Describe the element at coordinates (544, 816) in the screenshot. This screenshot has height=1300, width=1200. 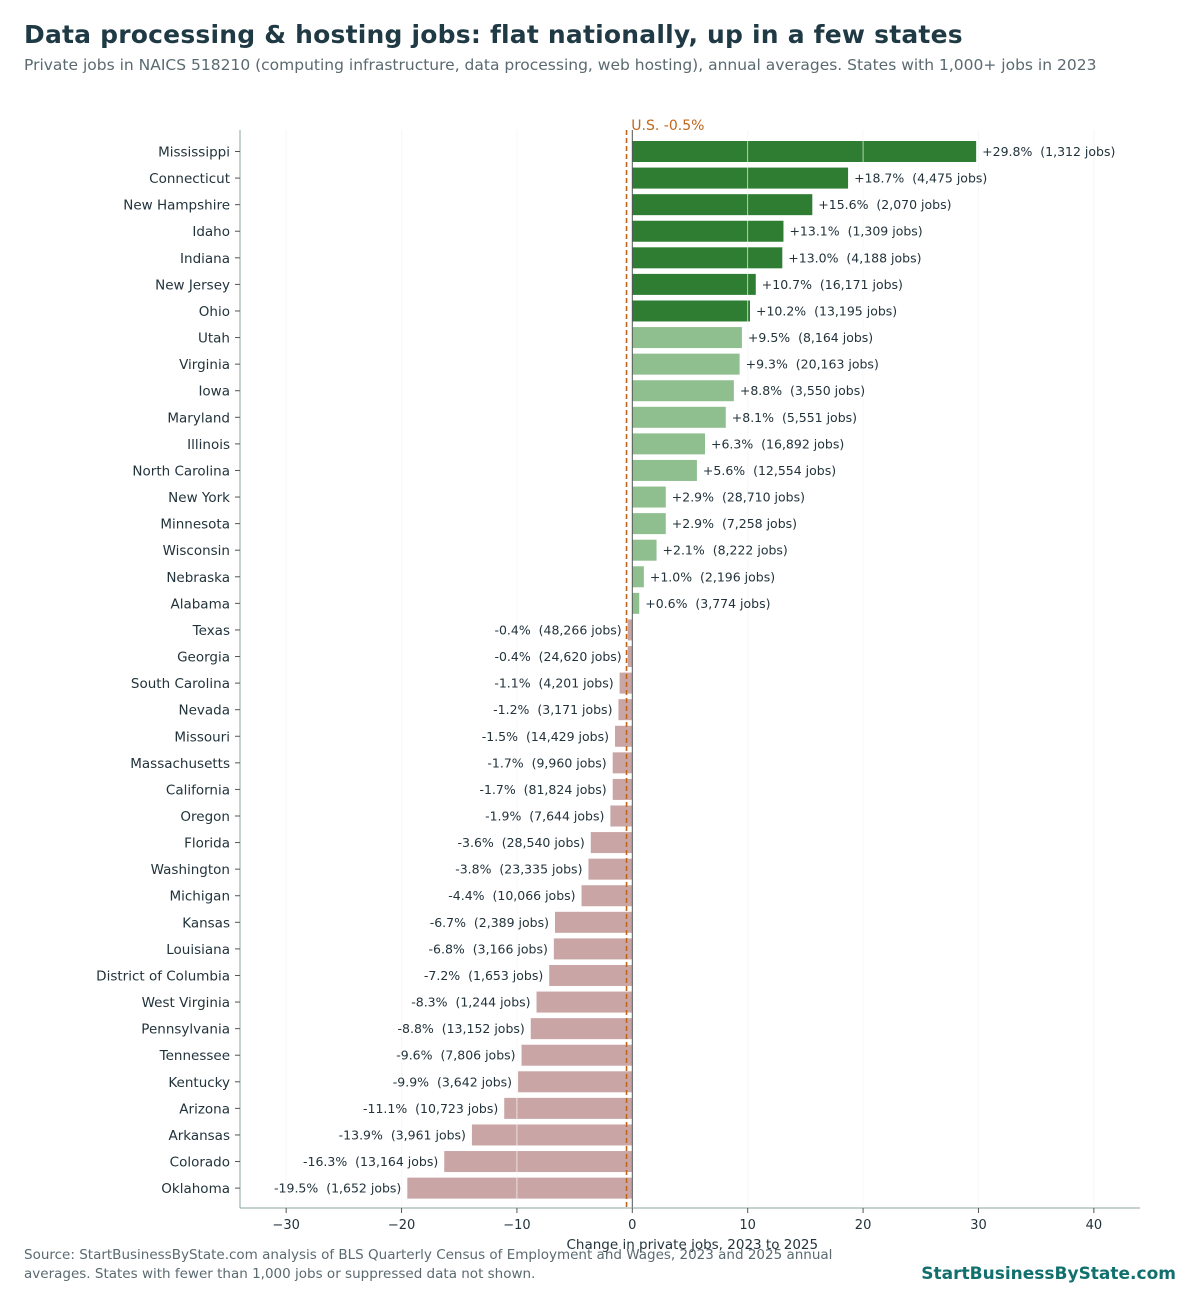
I see `bar-value-label: -1.9% (7,644 jobs)` at that location.